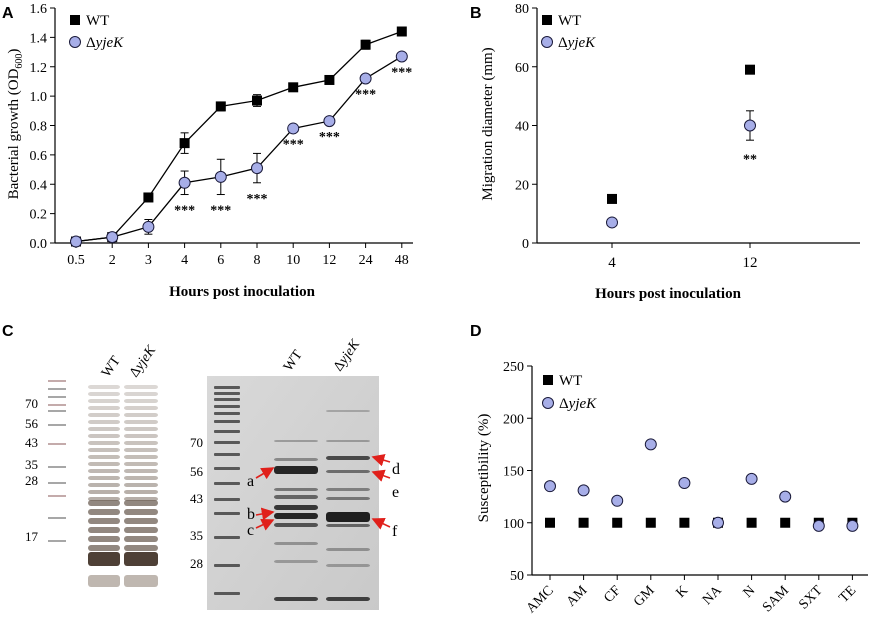  I want to click on y-tick-label: 0, so click(525, 244).